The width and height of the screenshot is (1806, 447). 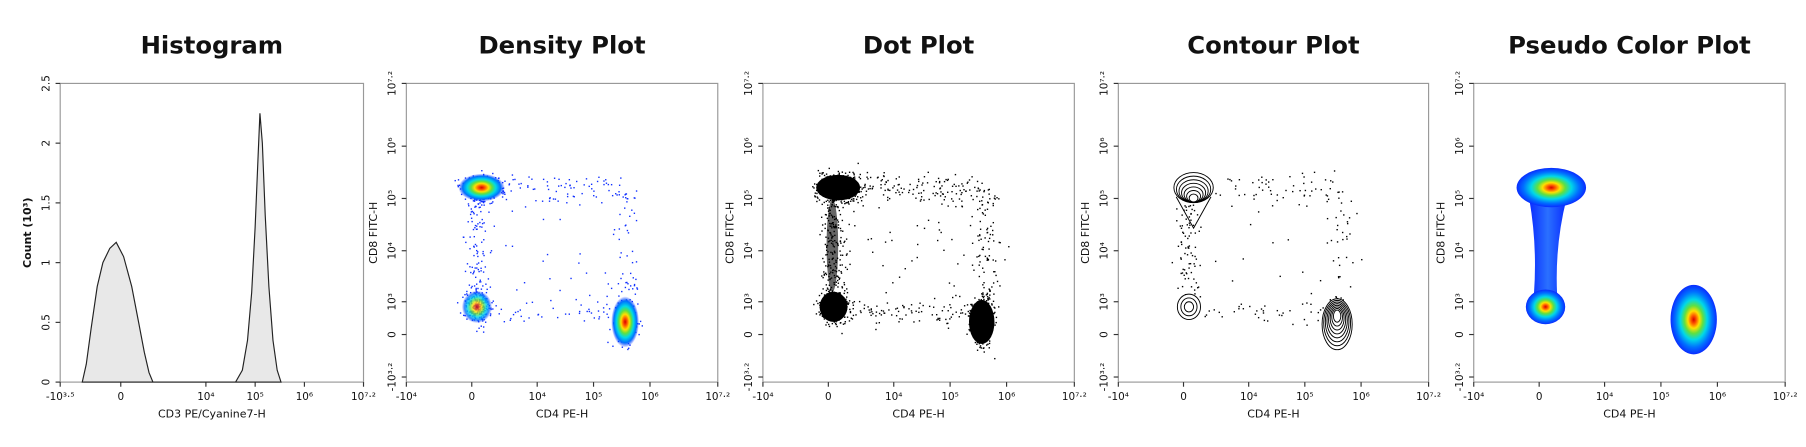 What do you see at coordinates (1629, 44) in the screenshot?
I see `chart-title: Pseudo Color Plot` at bounding box center [1629, 44].